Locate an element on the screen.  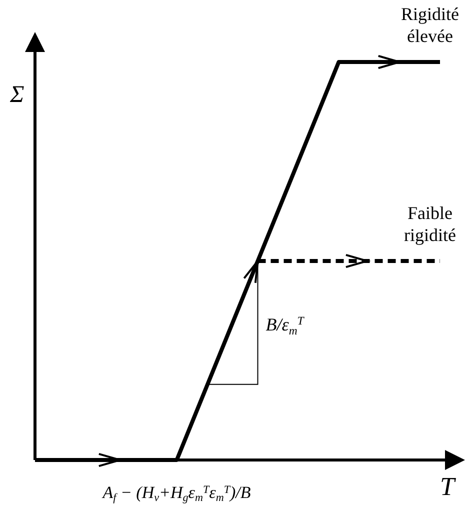
text: Rigidité élevée is located at coordinates (430, 25).